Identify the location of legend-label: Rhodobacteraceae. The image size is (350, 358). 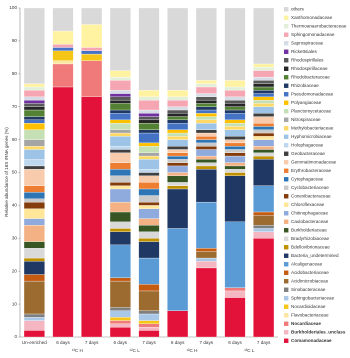
(310, 76).